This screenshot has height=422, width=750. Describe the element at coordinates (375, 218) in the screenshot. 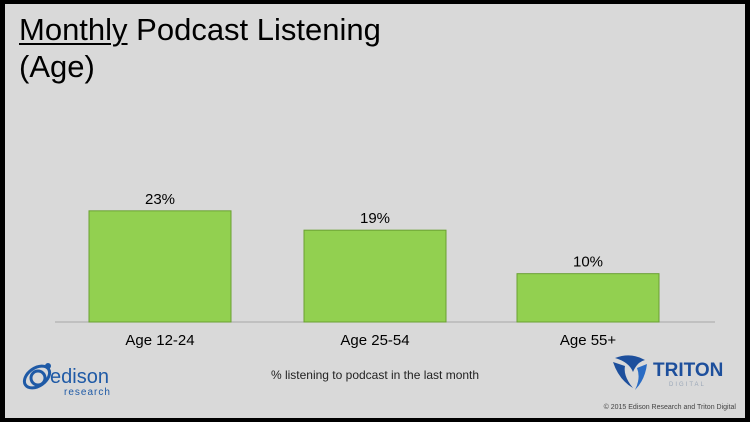

I see `data-label-2: 19%` at that location.